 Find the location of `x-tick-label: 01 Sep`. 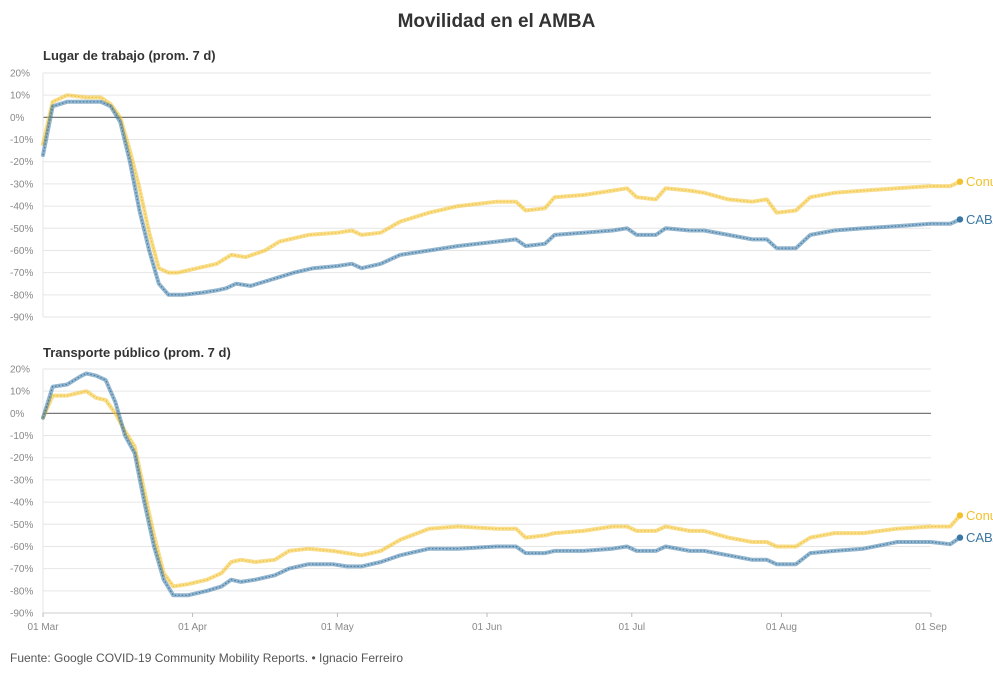

x-tick-label: 01 Sep is located at coordinates (931, 627).